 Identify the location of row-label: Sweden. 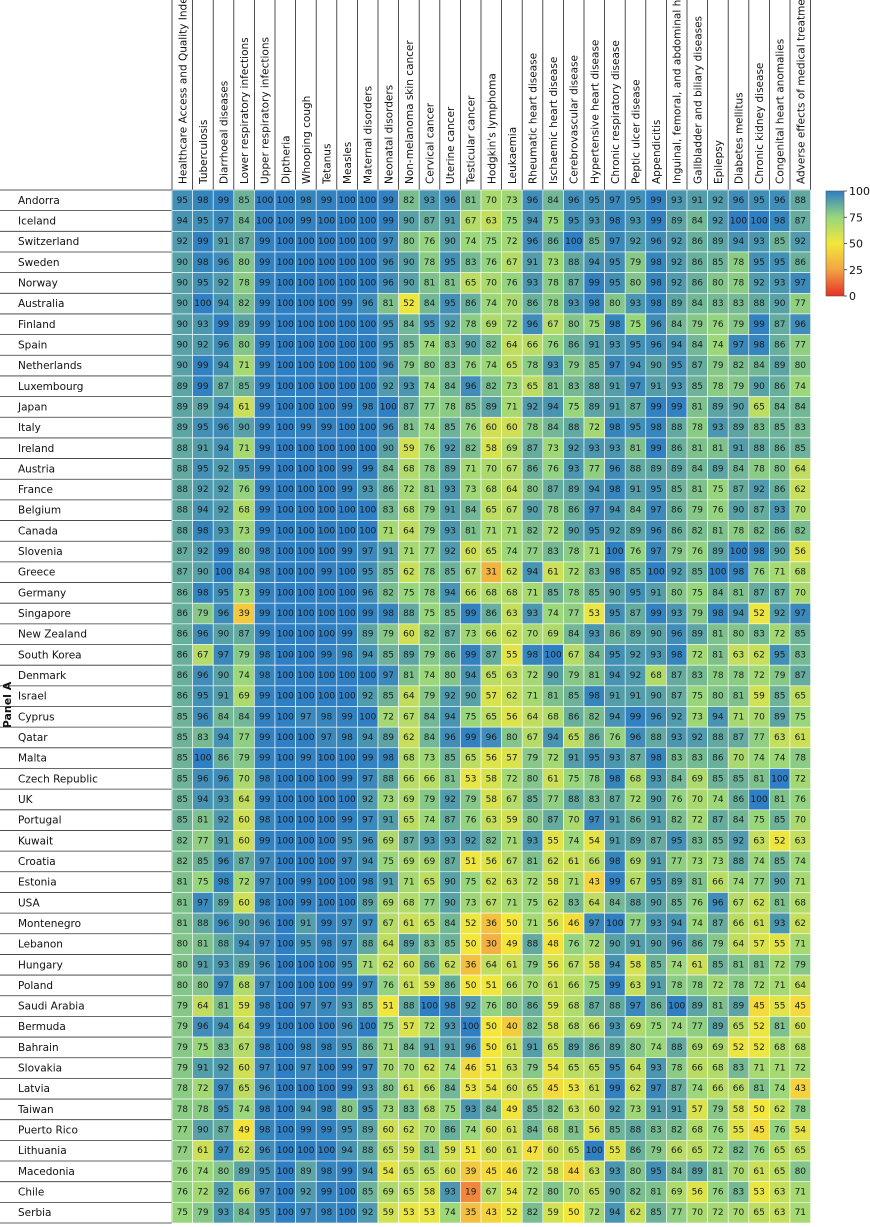
(39, 263).